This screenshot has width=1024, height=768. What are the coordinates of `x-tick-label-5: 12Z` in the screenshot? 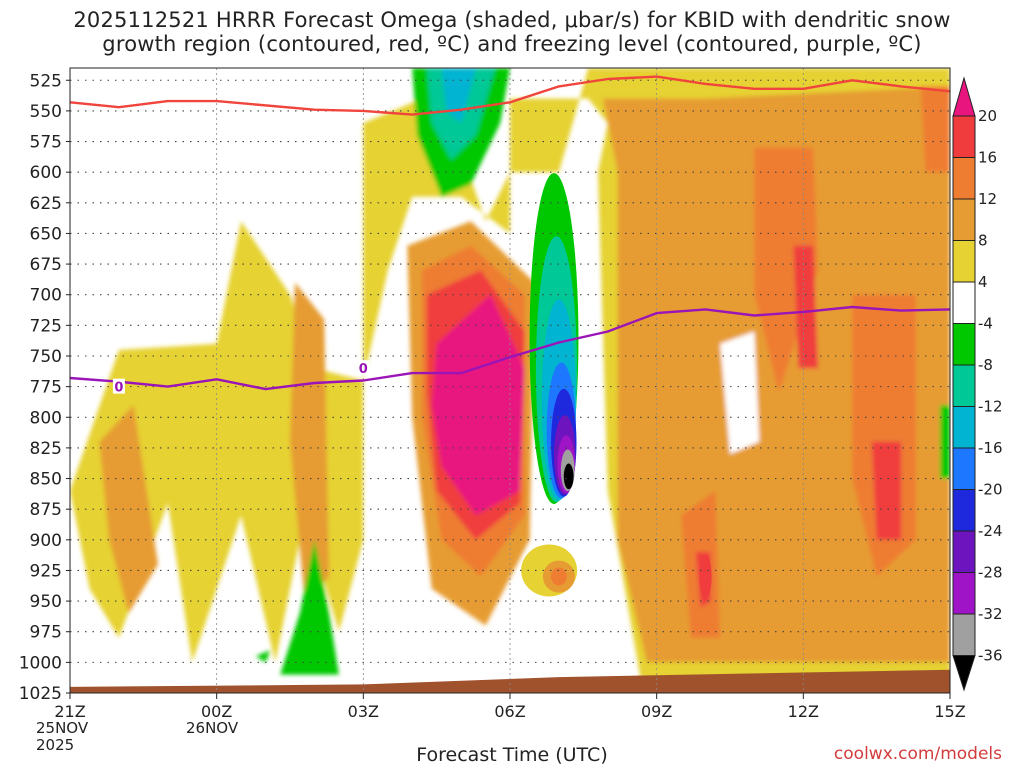 It's located at (803, 711).